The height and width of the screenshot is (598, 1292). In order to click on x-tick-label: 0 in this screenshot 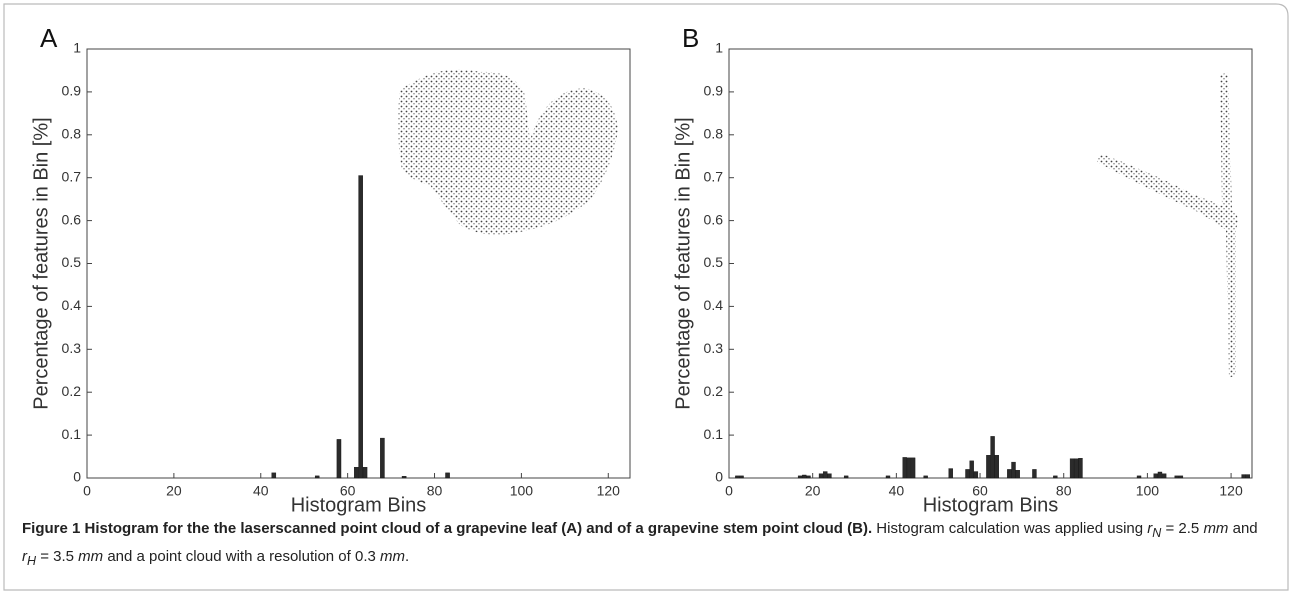, I will do `click(729, 491)`.